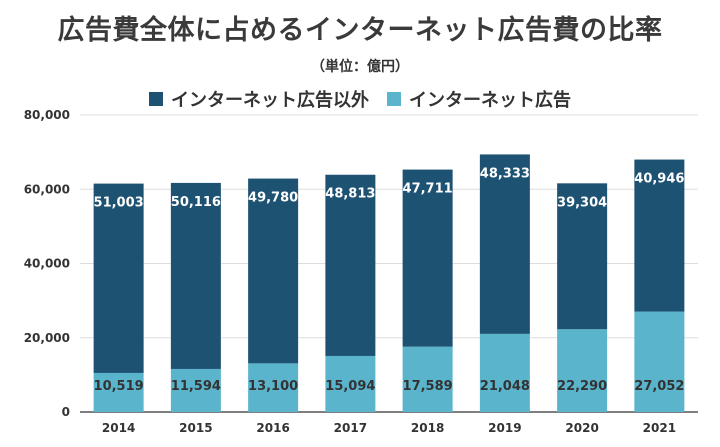 This screenshot has height=447, width=720. I want to click on bar-internet-2016, so click(273, 387).